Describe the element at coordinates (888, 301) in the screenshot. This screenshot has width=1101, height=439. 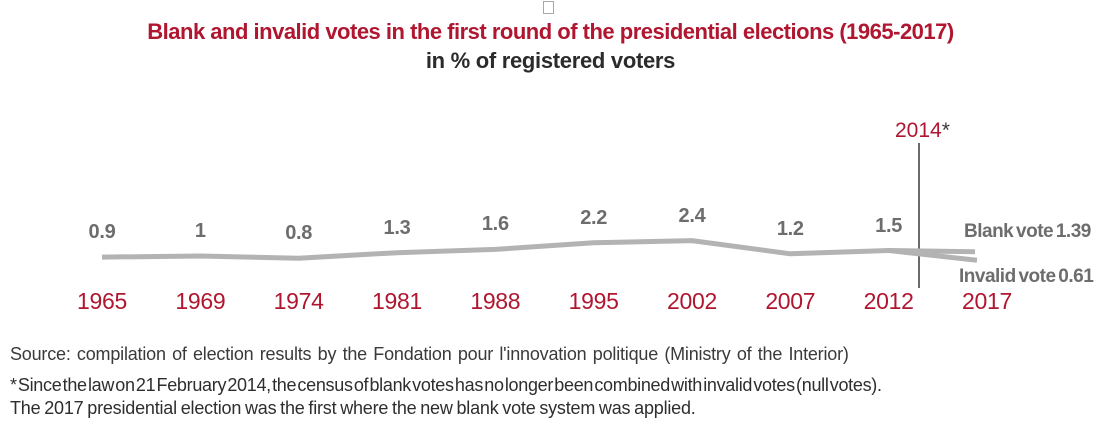
I see `x-axis-label-2012: 2012` at that location.